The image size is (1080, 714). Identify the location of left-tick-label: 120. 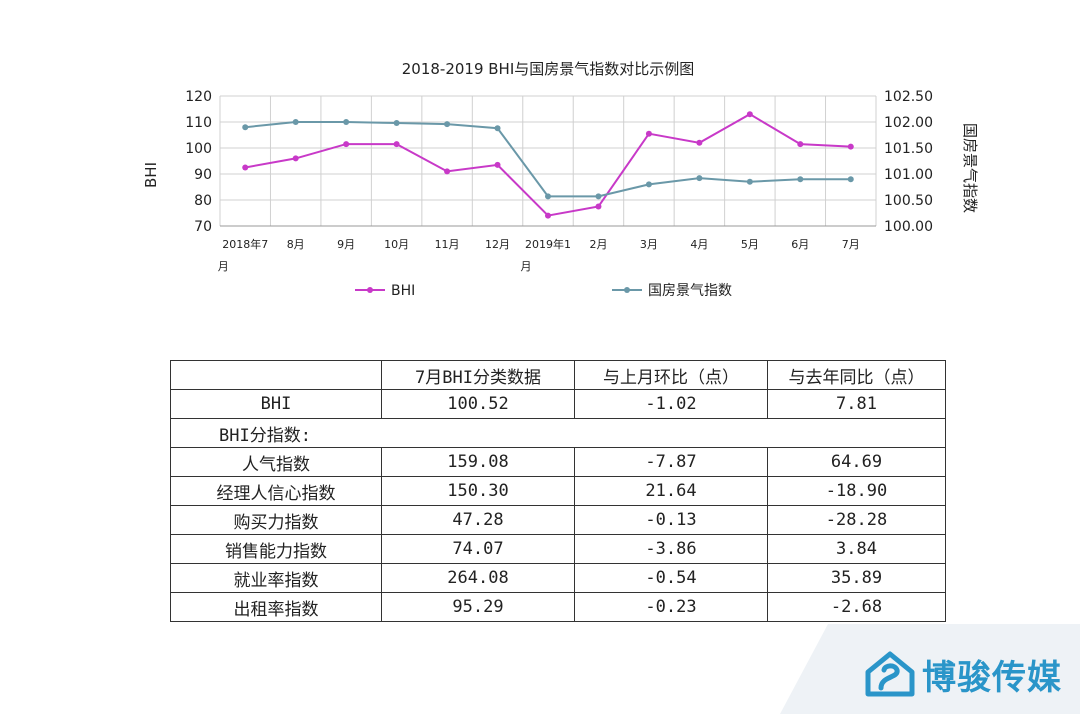
(198, 97).